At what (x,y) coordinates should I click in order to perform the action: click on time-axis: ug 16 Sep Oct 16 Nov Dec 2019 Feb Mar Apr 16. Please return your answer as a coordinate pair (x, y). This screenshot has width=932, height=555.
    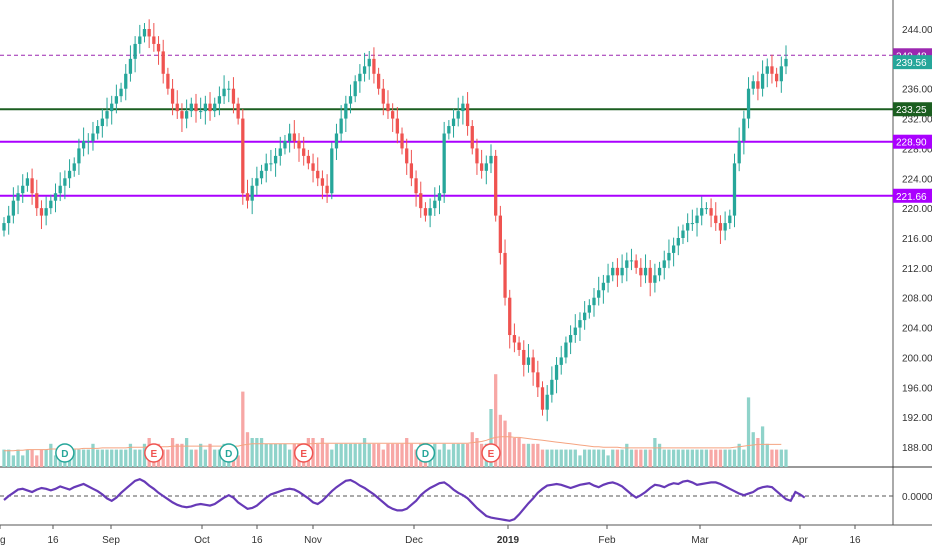
    Looking at the image, I should click on (430, 535).